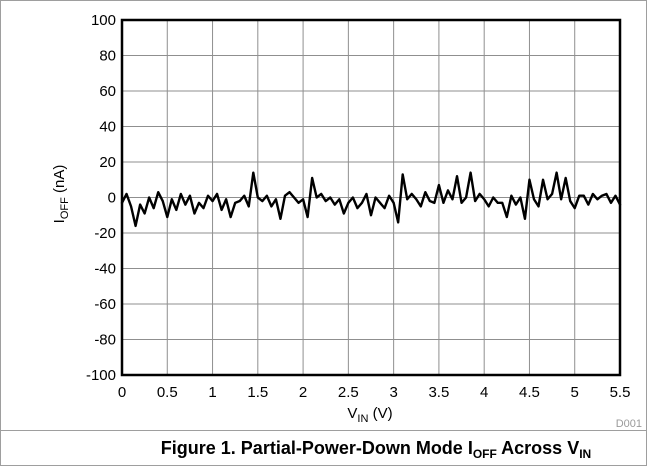  Describe the element at coordinates (105, 269) in the screenshot. I see `y-tick-label: -40` at that location.